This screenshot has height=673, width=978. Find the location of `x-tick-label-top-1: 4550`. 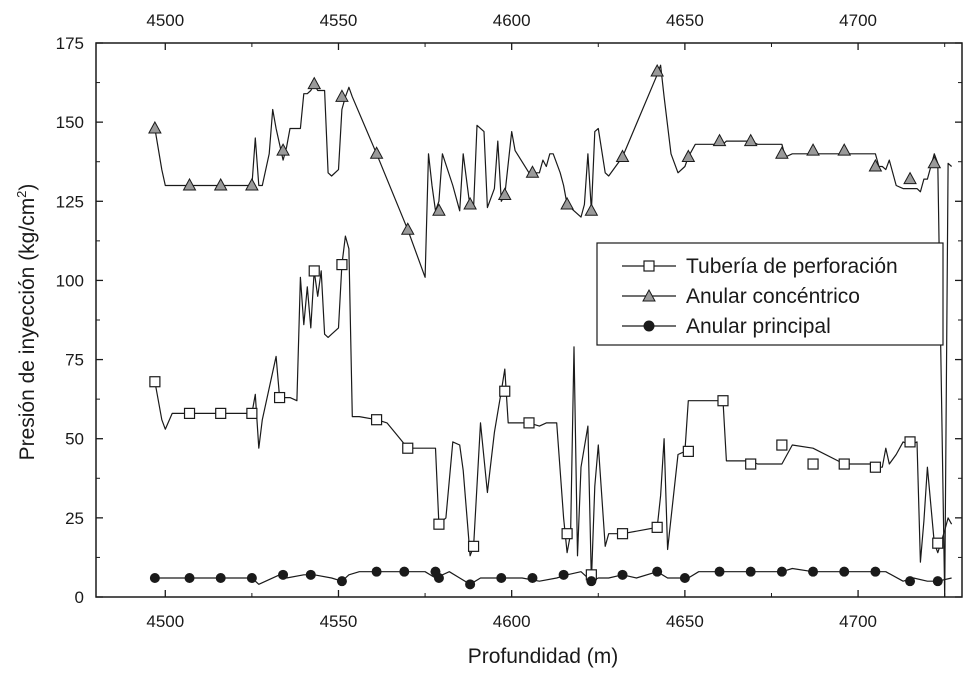

x-tick-label-top-1: 4550 is located at coordinates (339, 20).